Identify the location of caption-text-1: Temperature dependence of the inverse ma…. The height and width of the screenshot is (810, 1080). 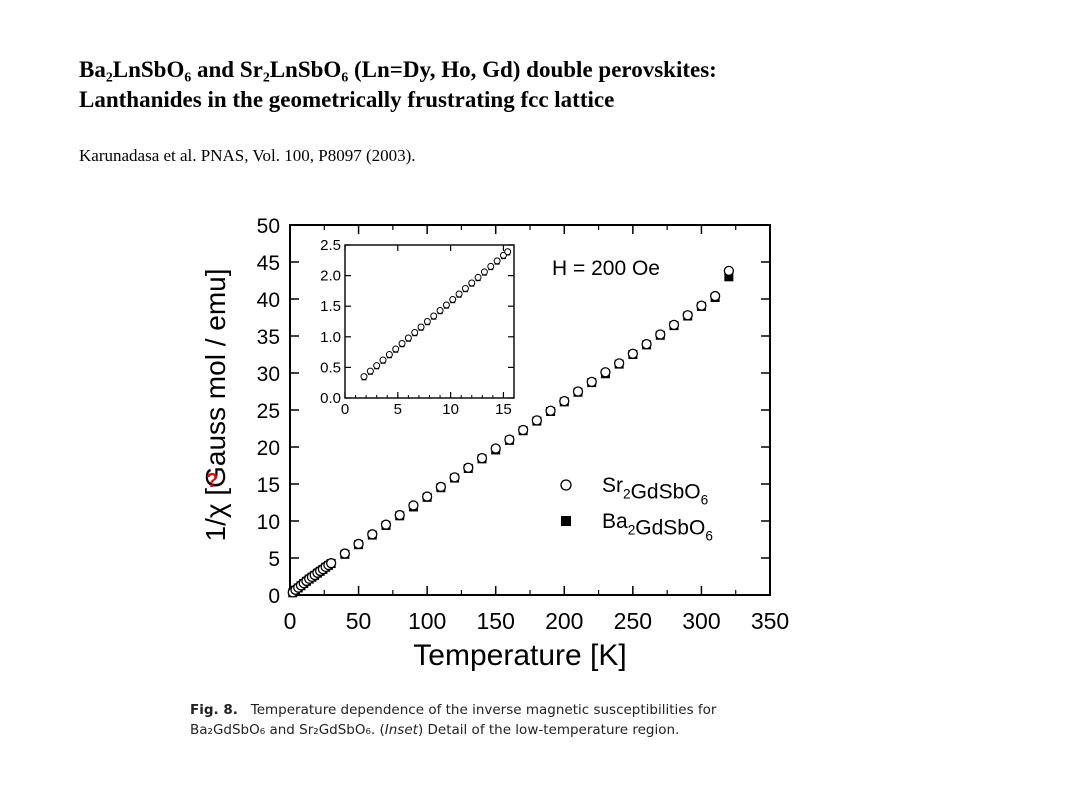
(483, 710).